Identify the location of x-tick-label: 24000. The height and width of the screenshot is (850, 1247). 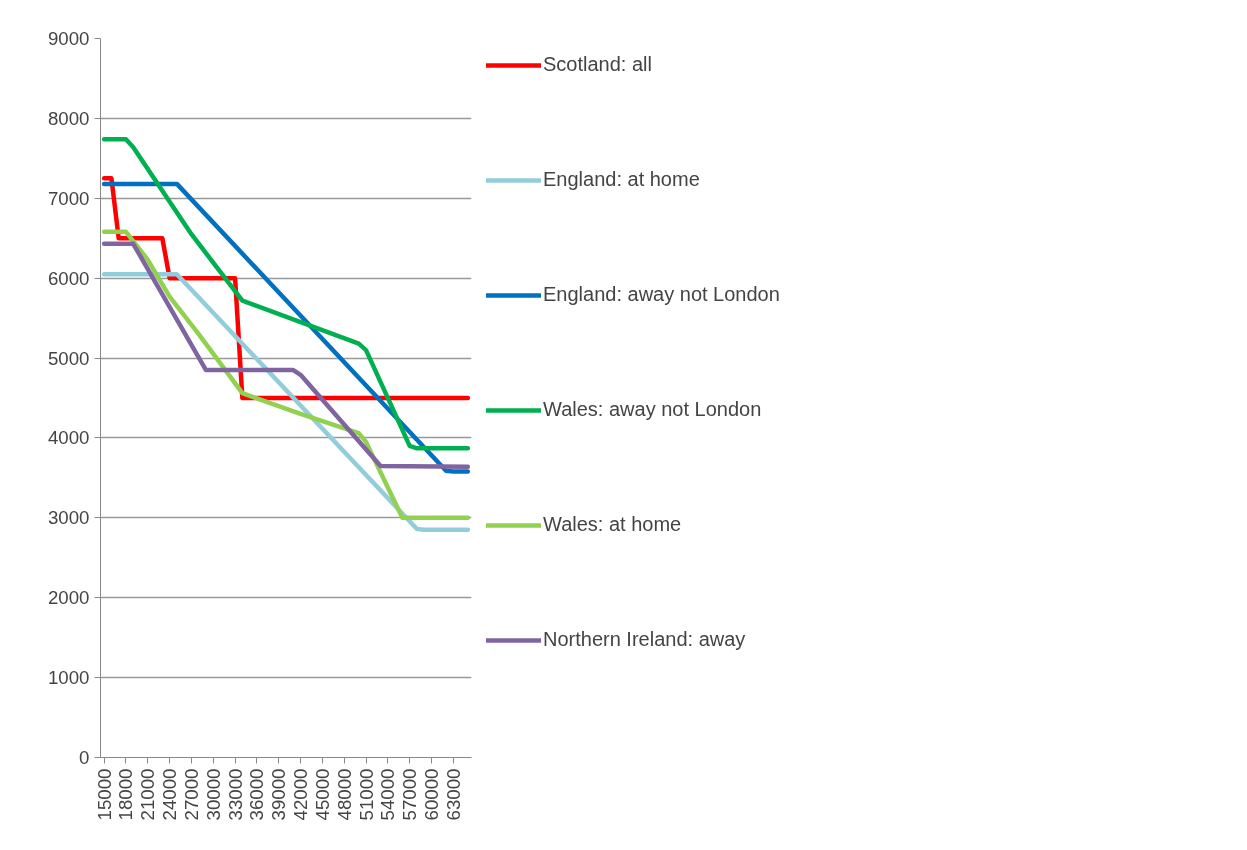
(170, 794).